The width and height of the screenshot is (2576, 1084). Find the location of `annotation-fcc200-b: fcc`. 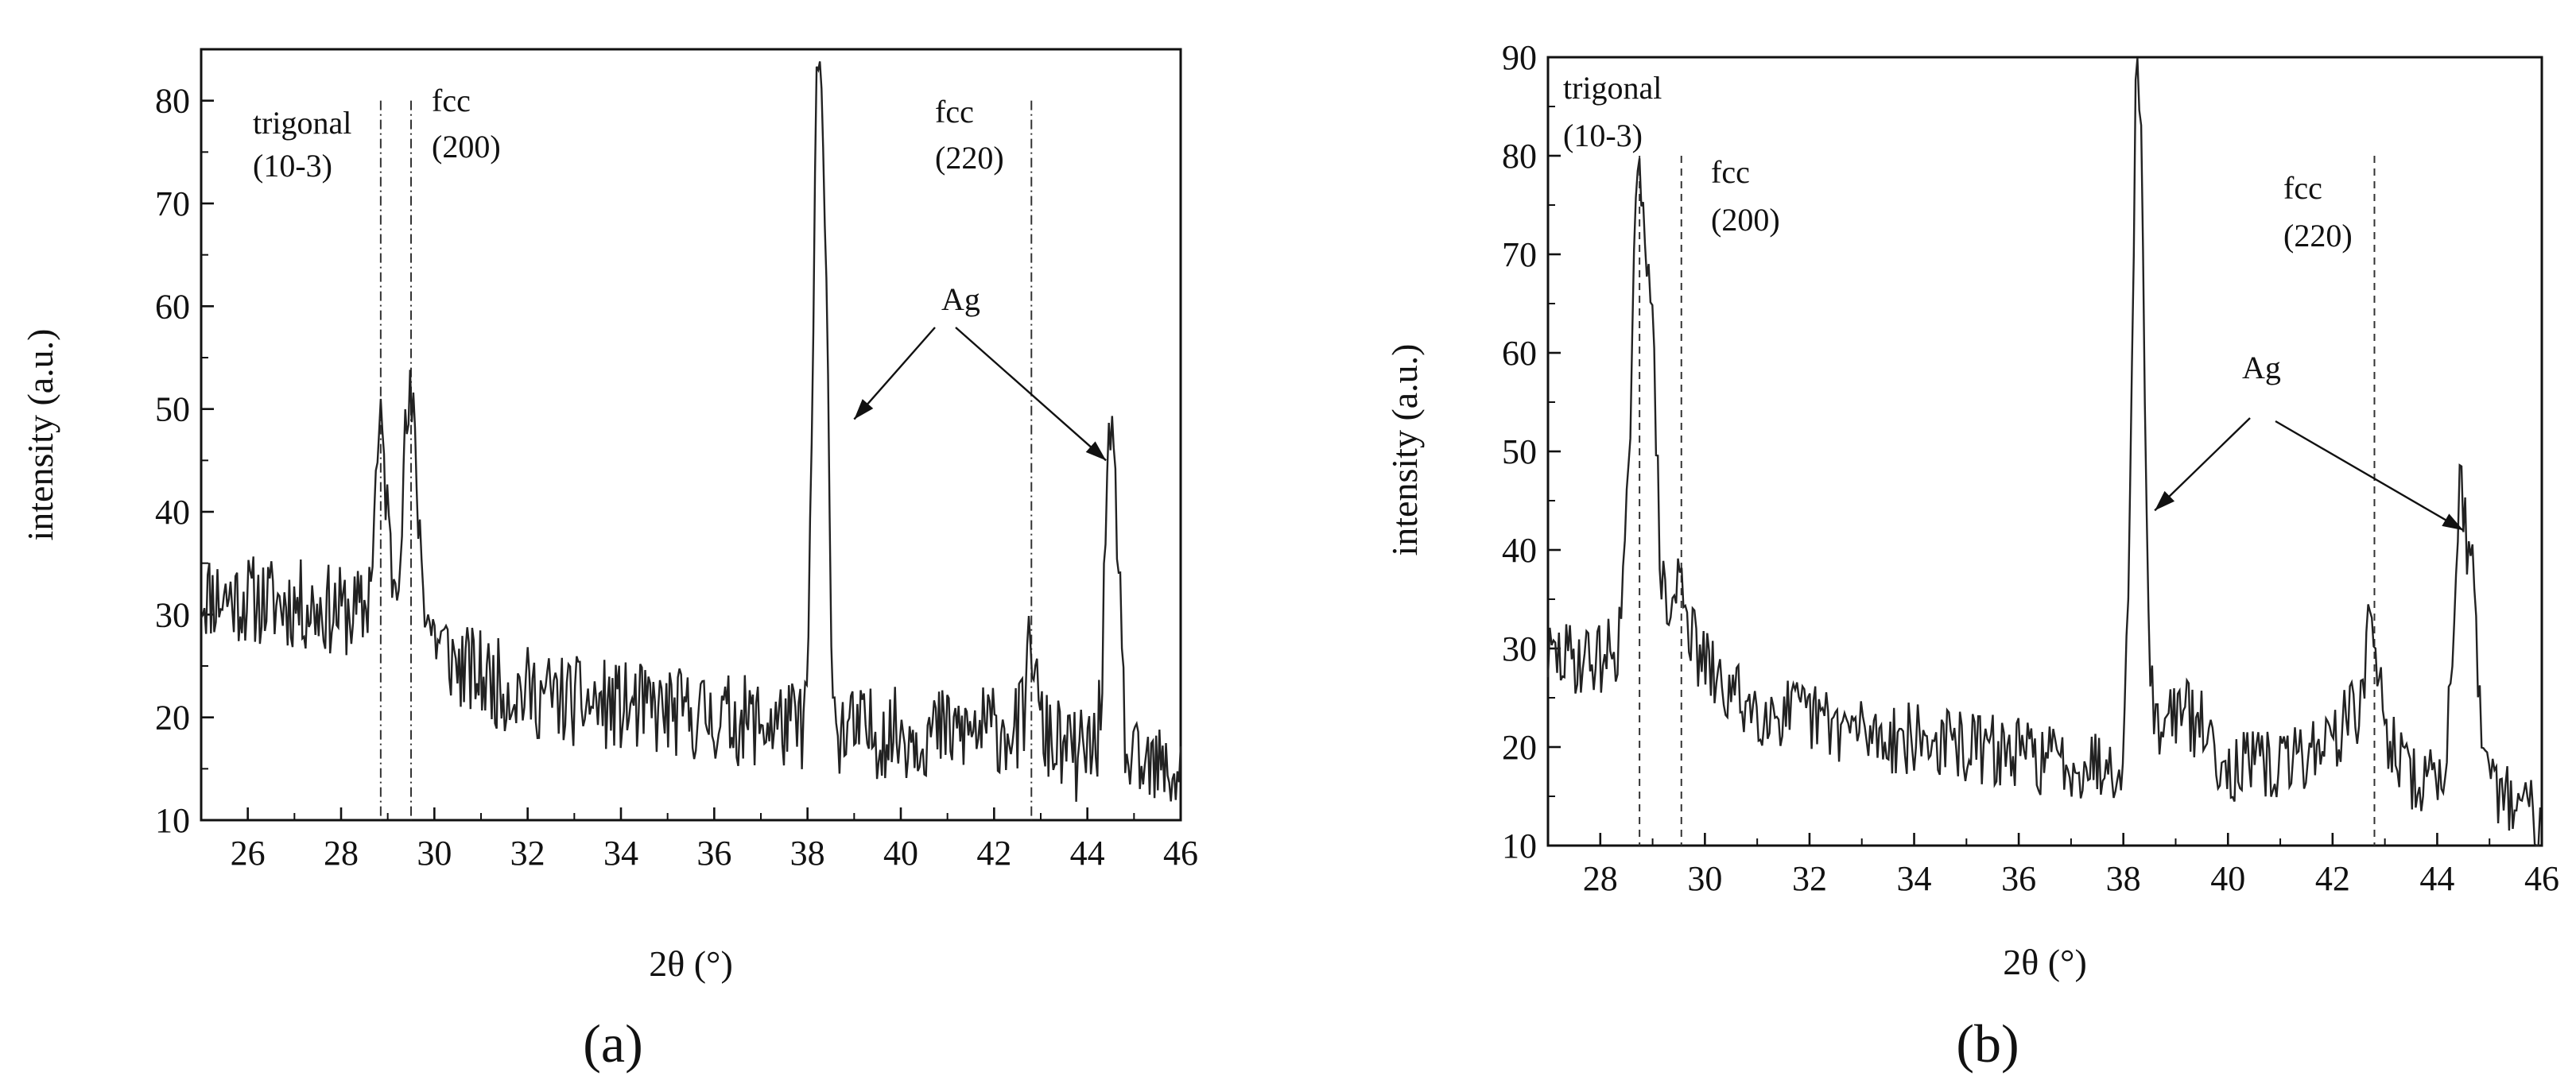

annotation-fcc200-b: fcc is located at coordinates (1731, 172).